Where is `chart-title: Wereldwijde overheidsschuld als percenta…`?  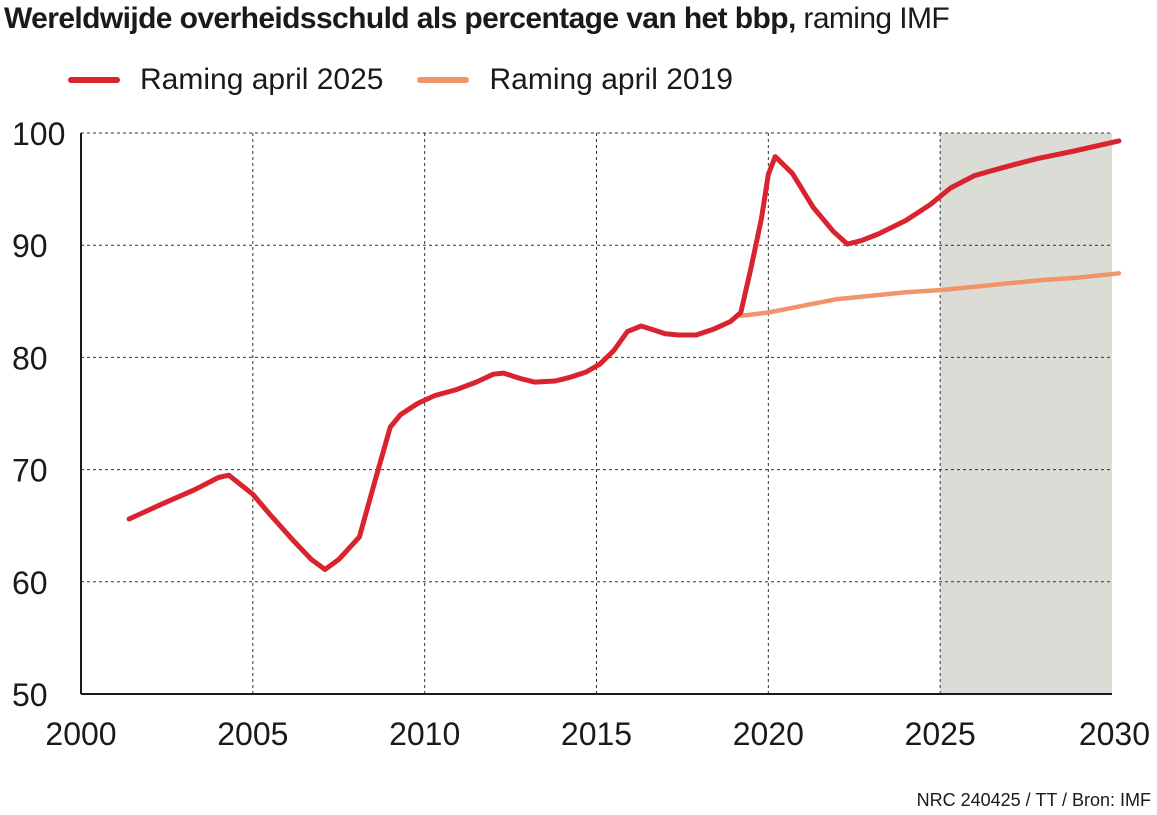
chart-title: Wereldwijde overheidsschuld als percenta… is located at coordinates (477, 19).